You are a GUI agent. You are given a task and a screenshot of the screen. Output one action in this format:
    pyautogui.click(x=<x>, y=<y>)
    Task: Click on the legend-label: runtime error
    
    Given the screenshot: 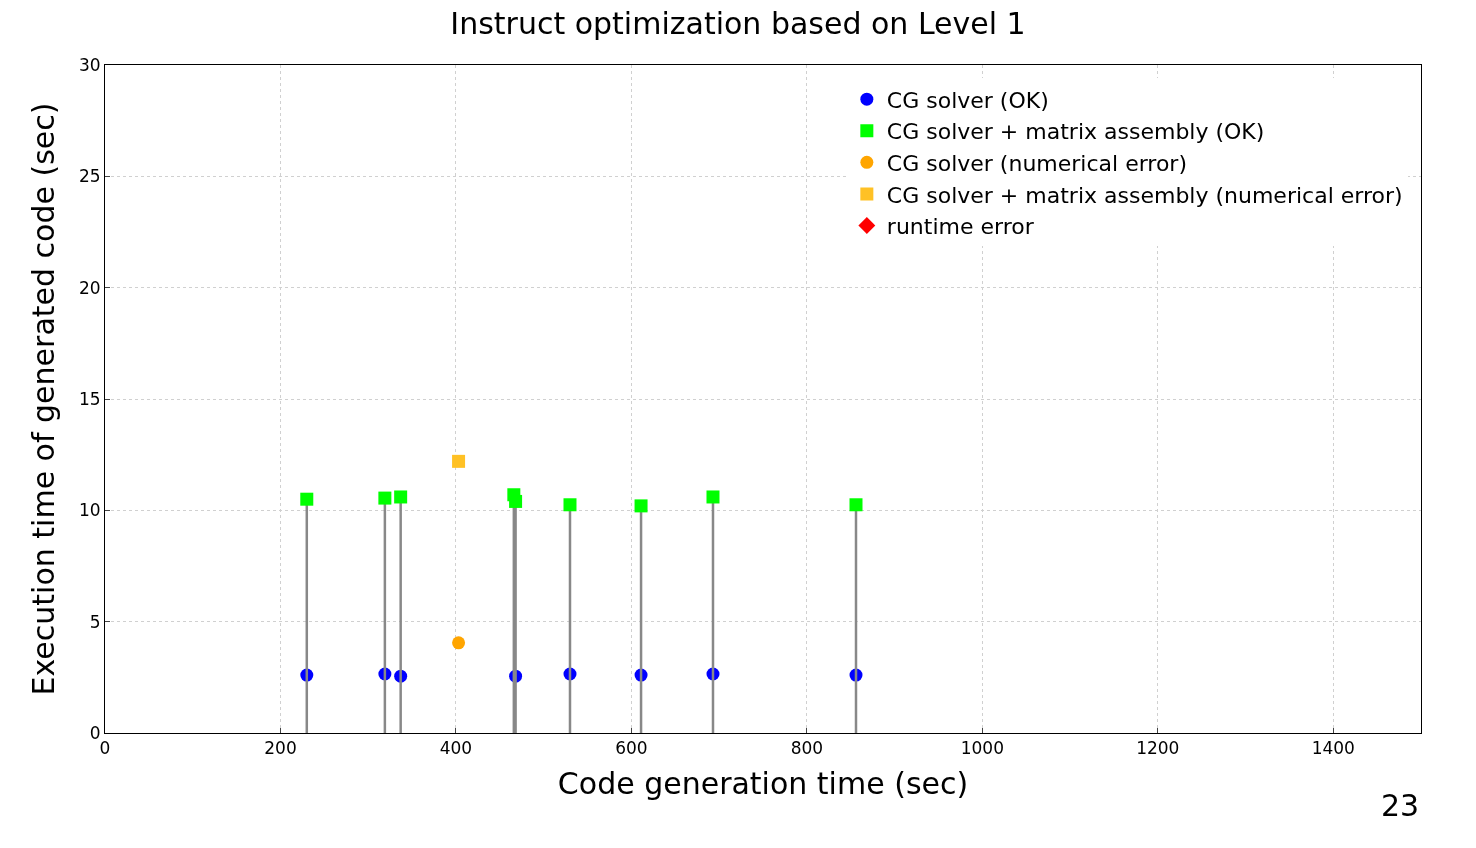 What is the action you would take?
    pyautogui.click(x=960, y=227)
    